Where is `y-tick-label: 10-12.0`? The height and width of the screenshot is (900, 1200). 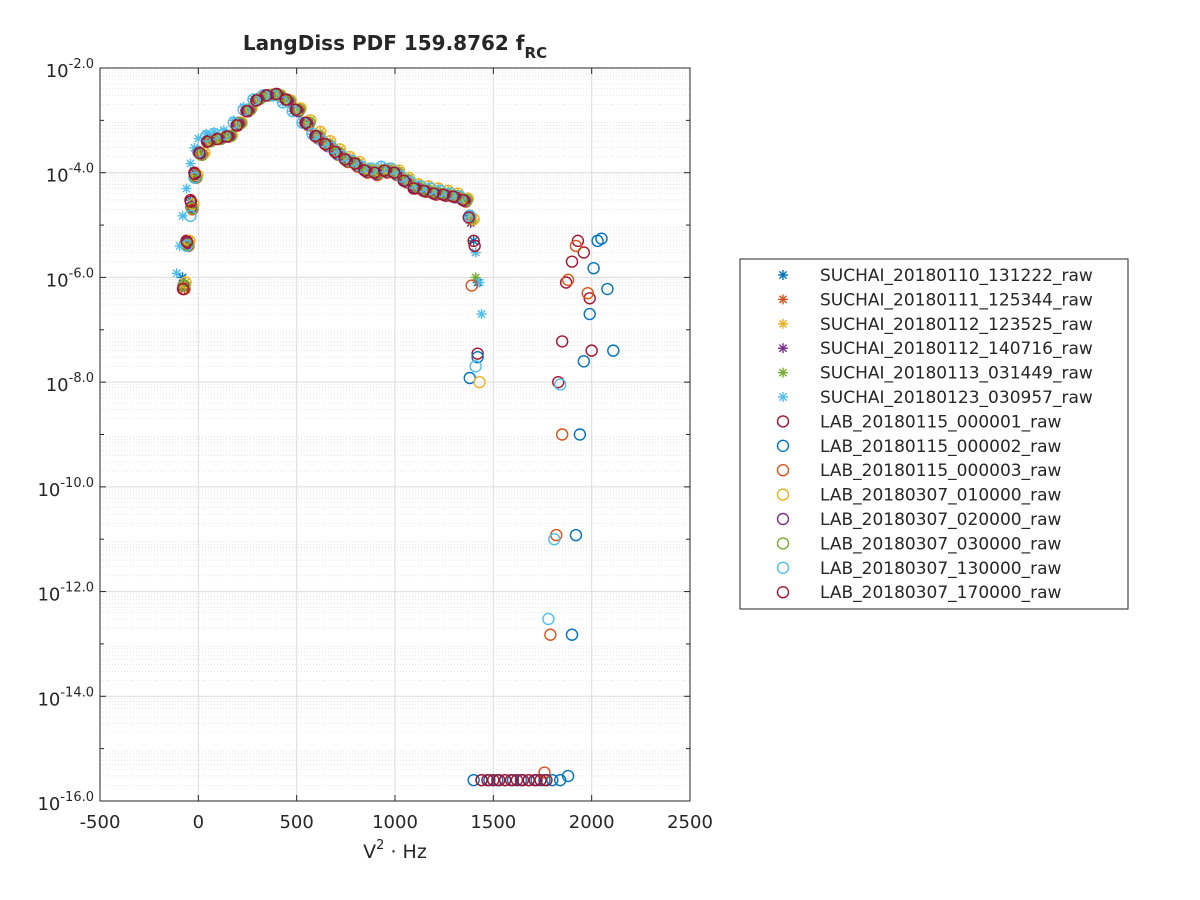 y-tick-label: 10-12.0 is located at coordinates (65, 593).